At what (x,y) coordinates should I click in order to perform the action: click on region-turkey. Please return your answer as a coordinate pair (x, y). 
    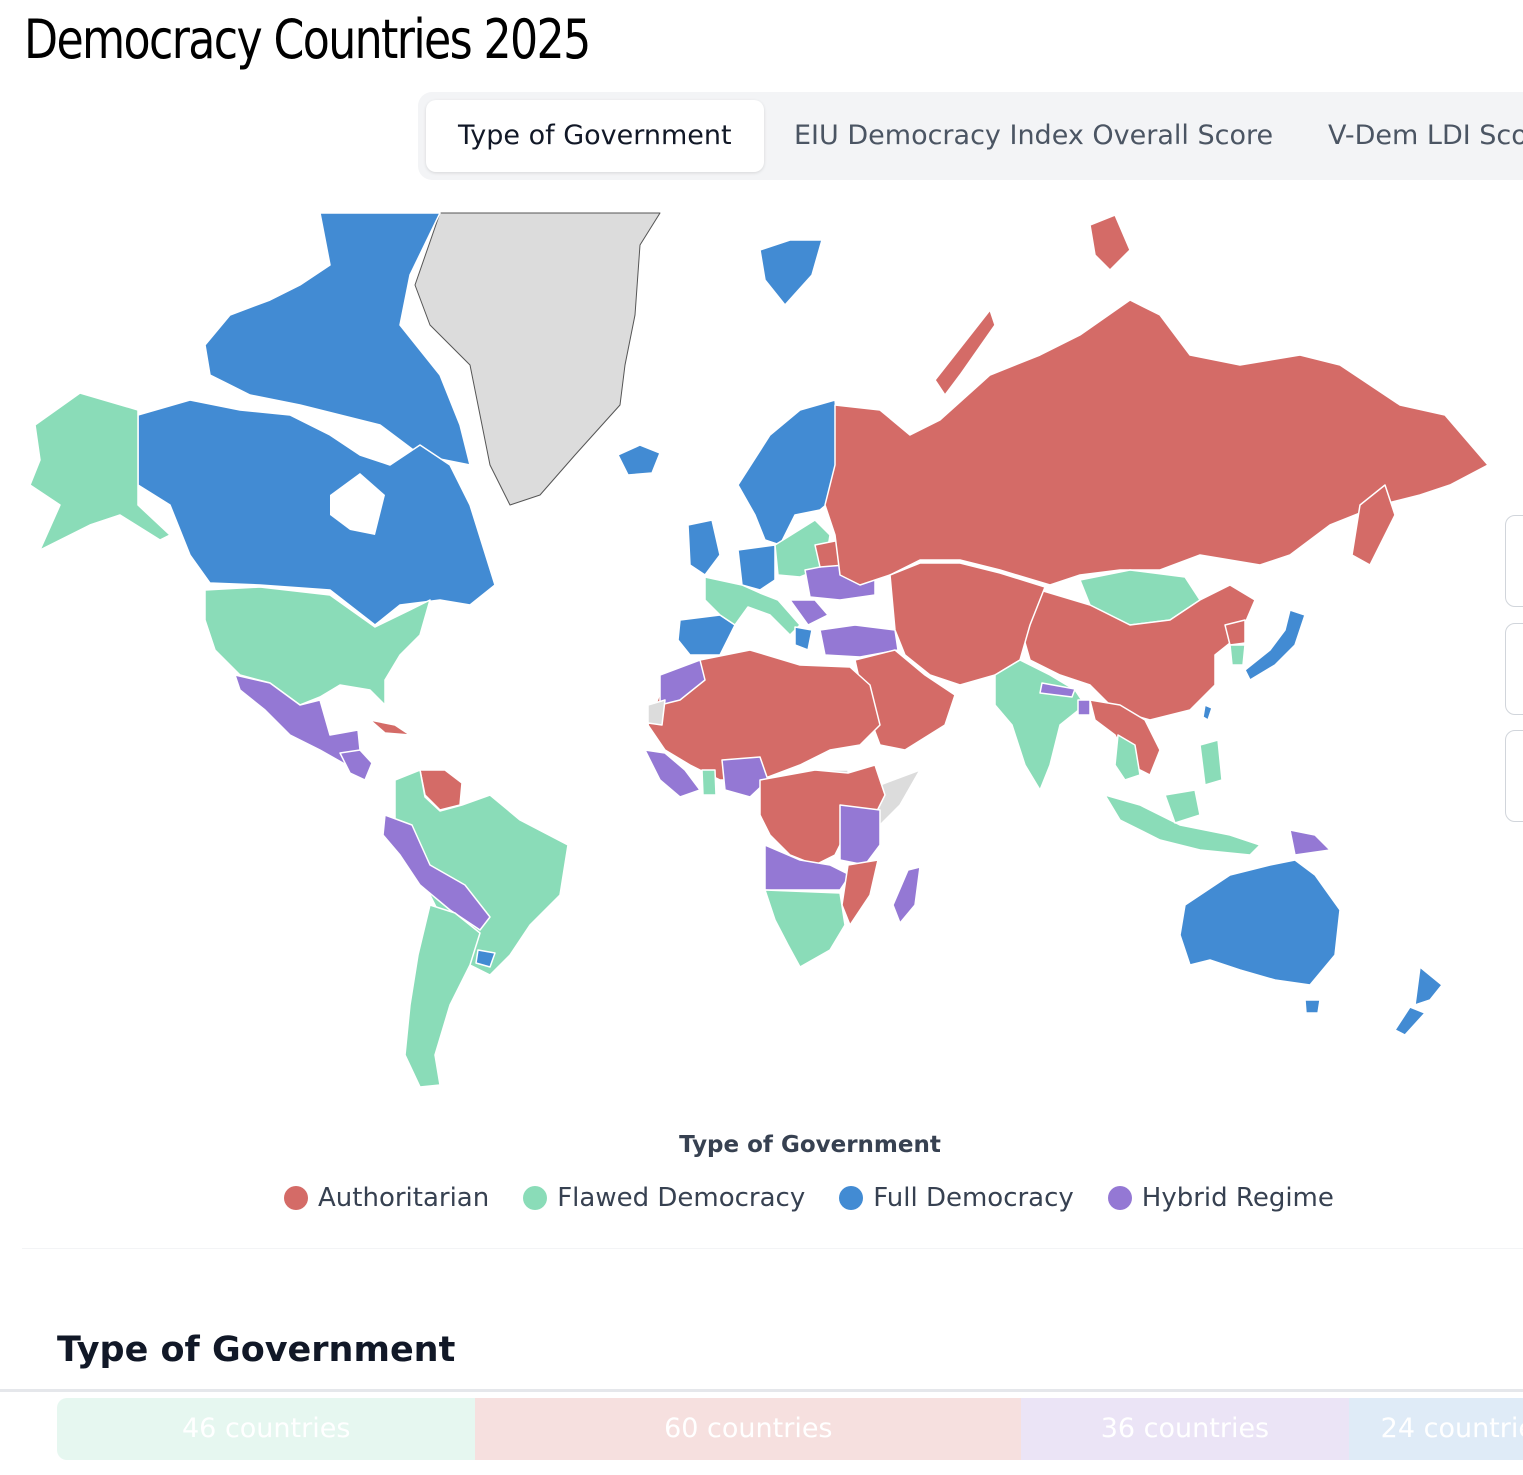
    Looking at the image, I should click on (859, 641).